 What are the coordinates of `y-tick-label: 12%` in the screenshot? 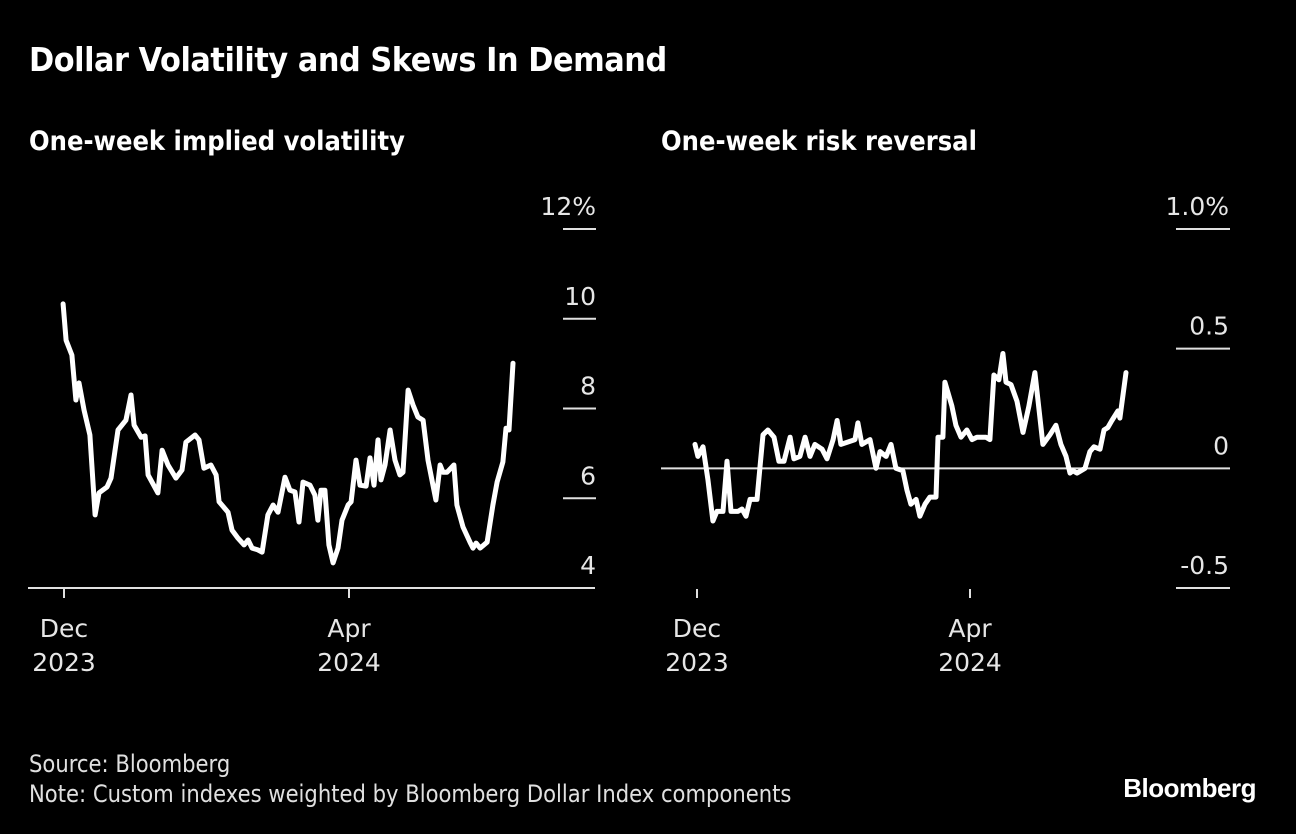 It's located at (568, 206).